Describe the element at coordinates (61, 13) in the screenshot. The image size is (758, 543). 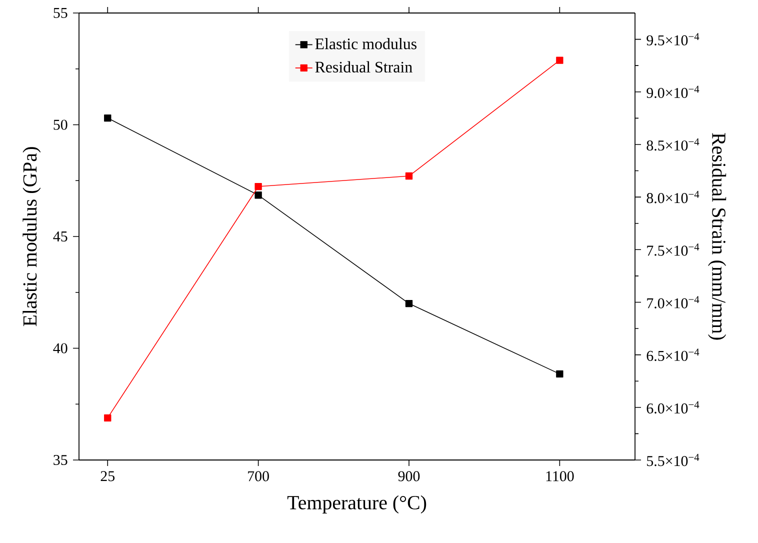
I see `y-tick-label: 55` at that location.